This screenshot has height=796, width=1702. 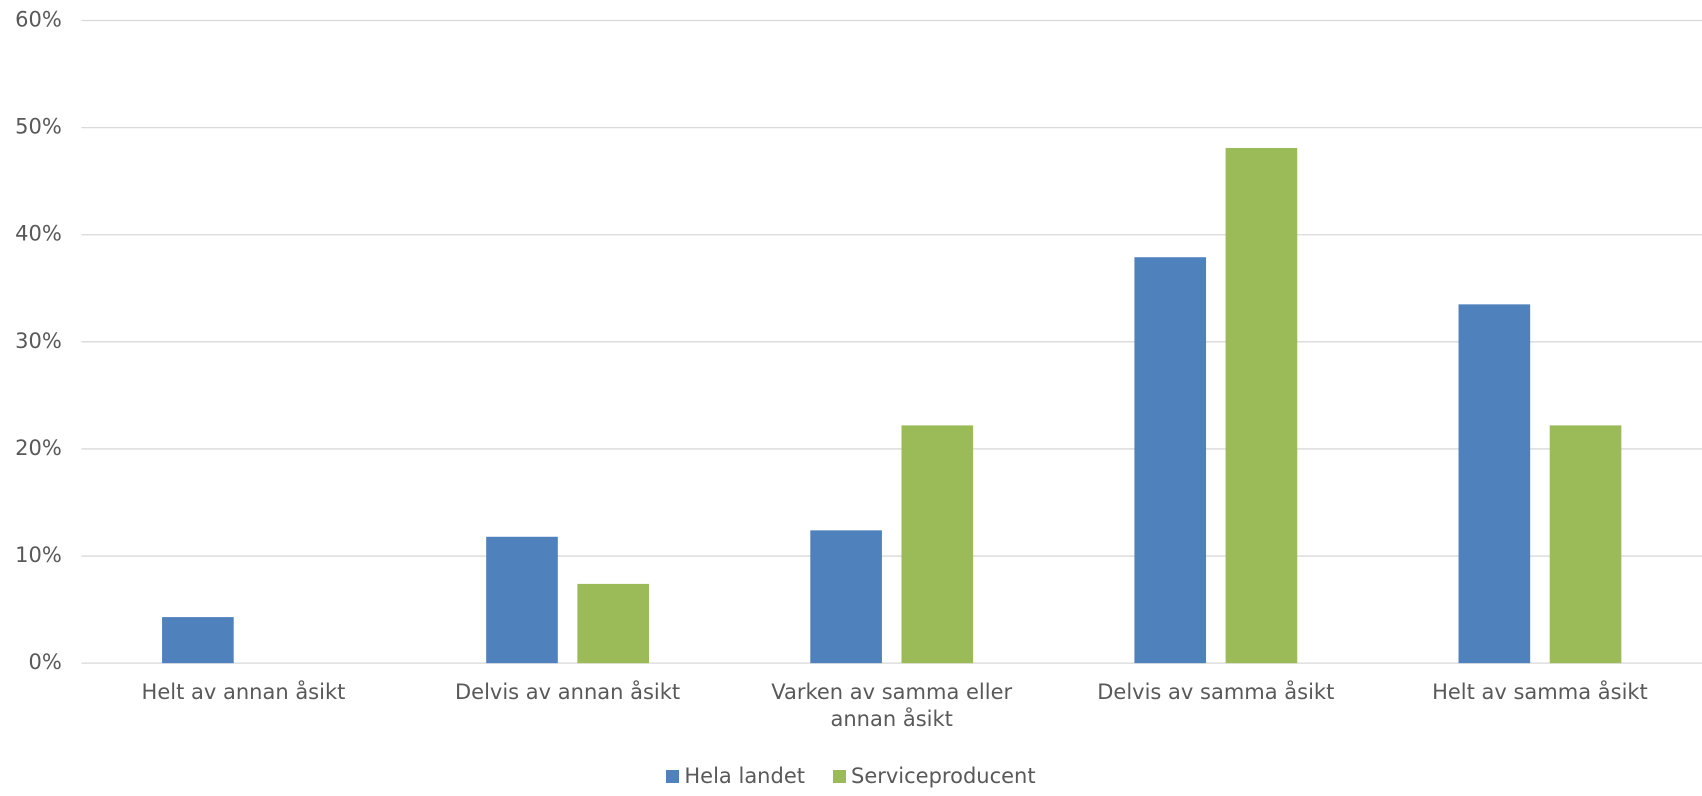 What do you see at coordinates (567, 692) in the screenshot?
I see `x-tick-label: Delvis av annan åsikt` at bounding box center [567, 692].